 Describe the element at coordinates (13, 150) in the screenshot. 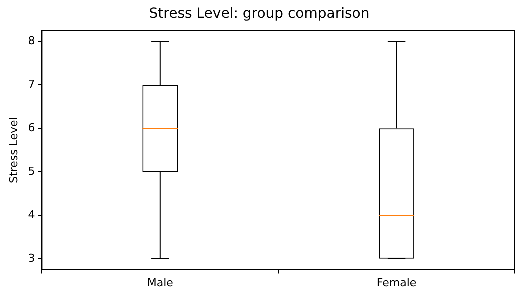

I see `y-axis-title: Stress Level` at that location.